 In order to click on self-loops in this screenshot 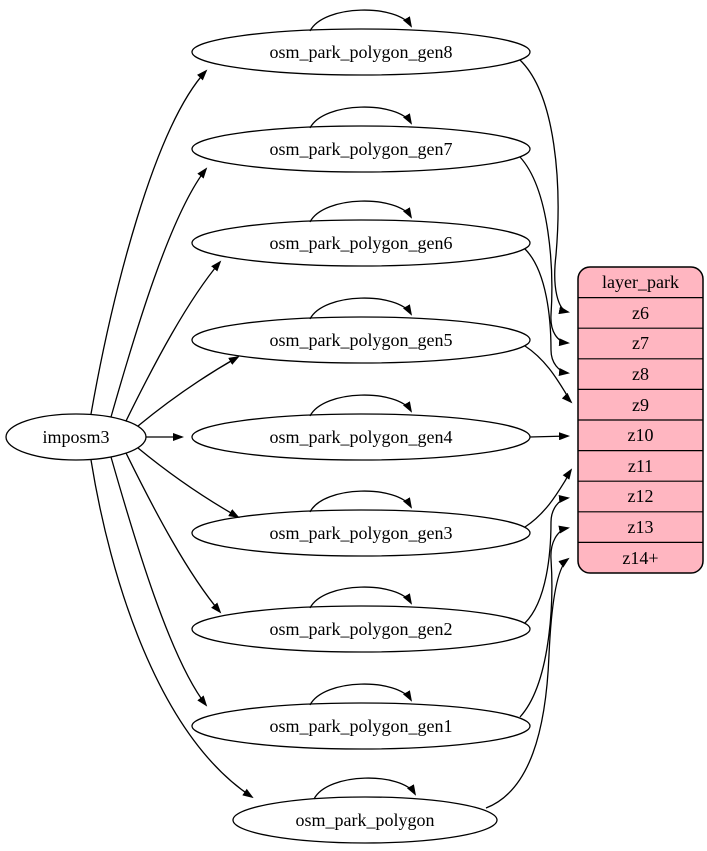, I will do `click(363, 404)`.